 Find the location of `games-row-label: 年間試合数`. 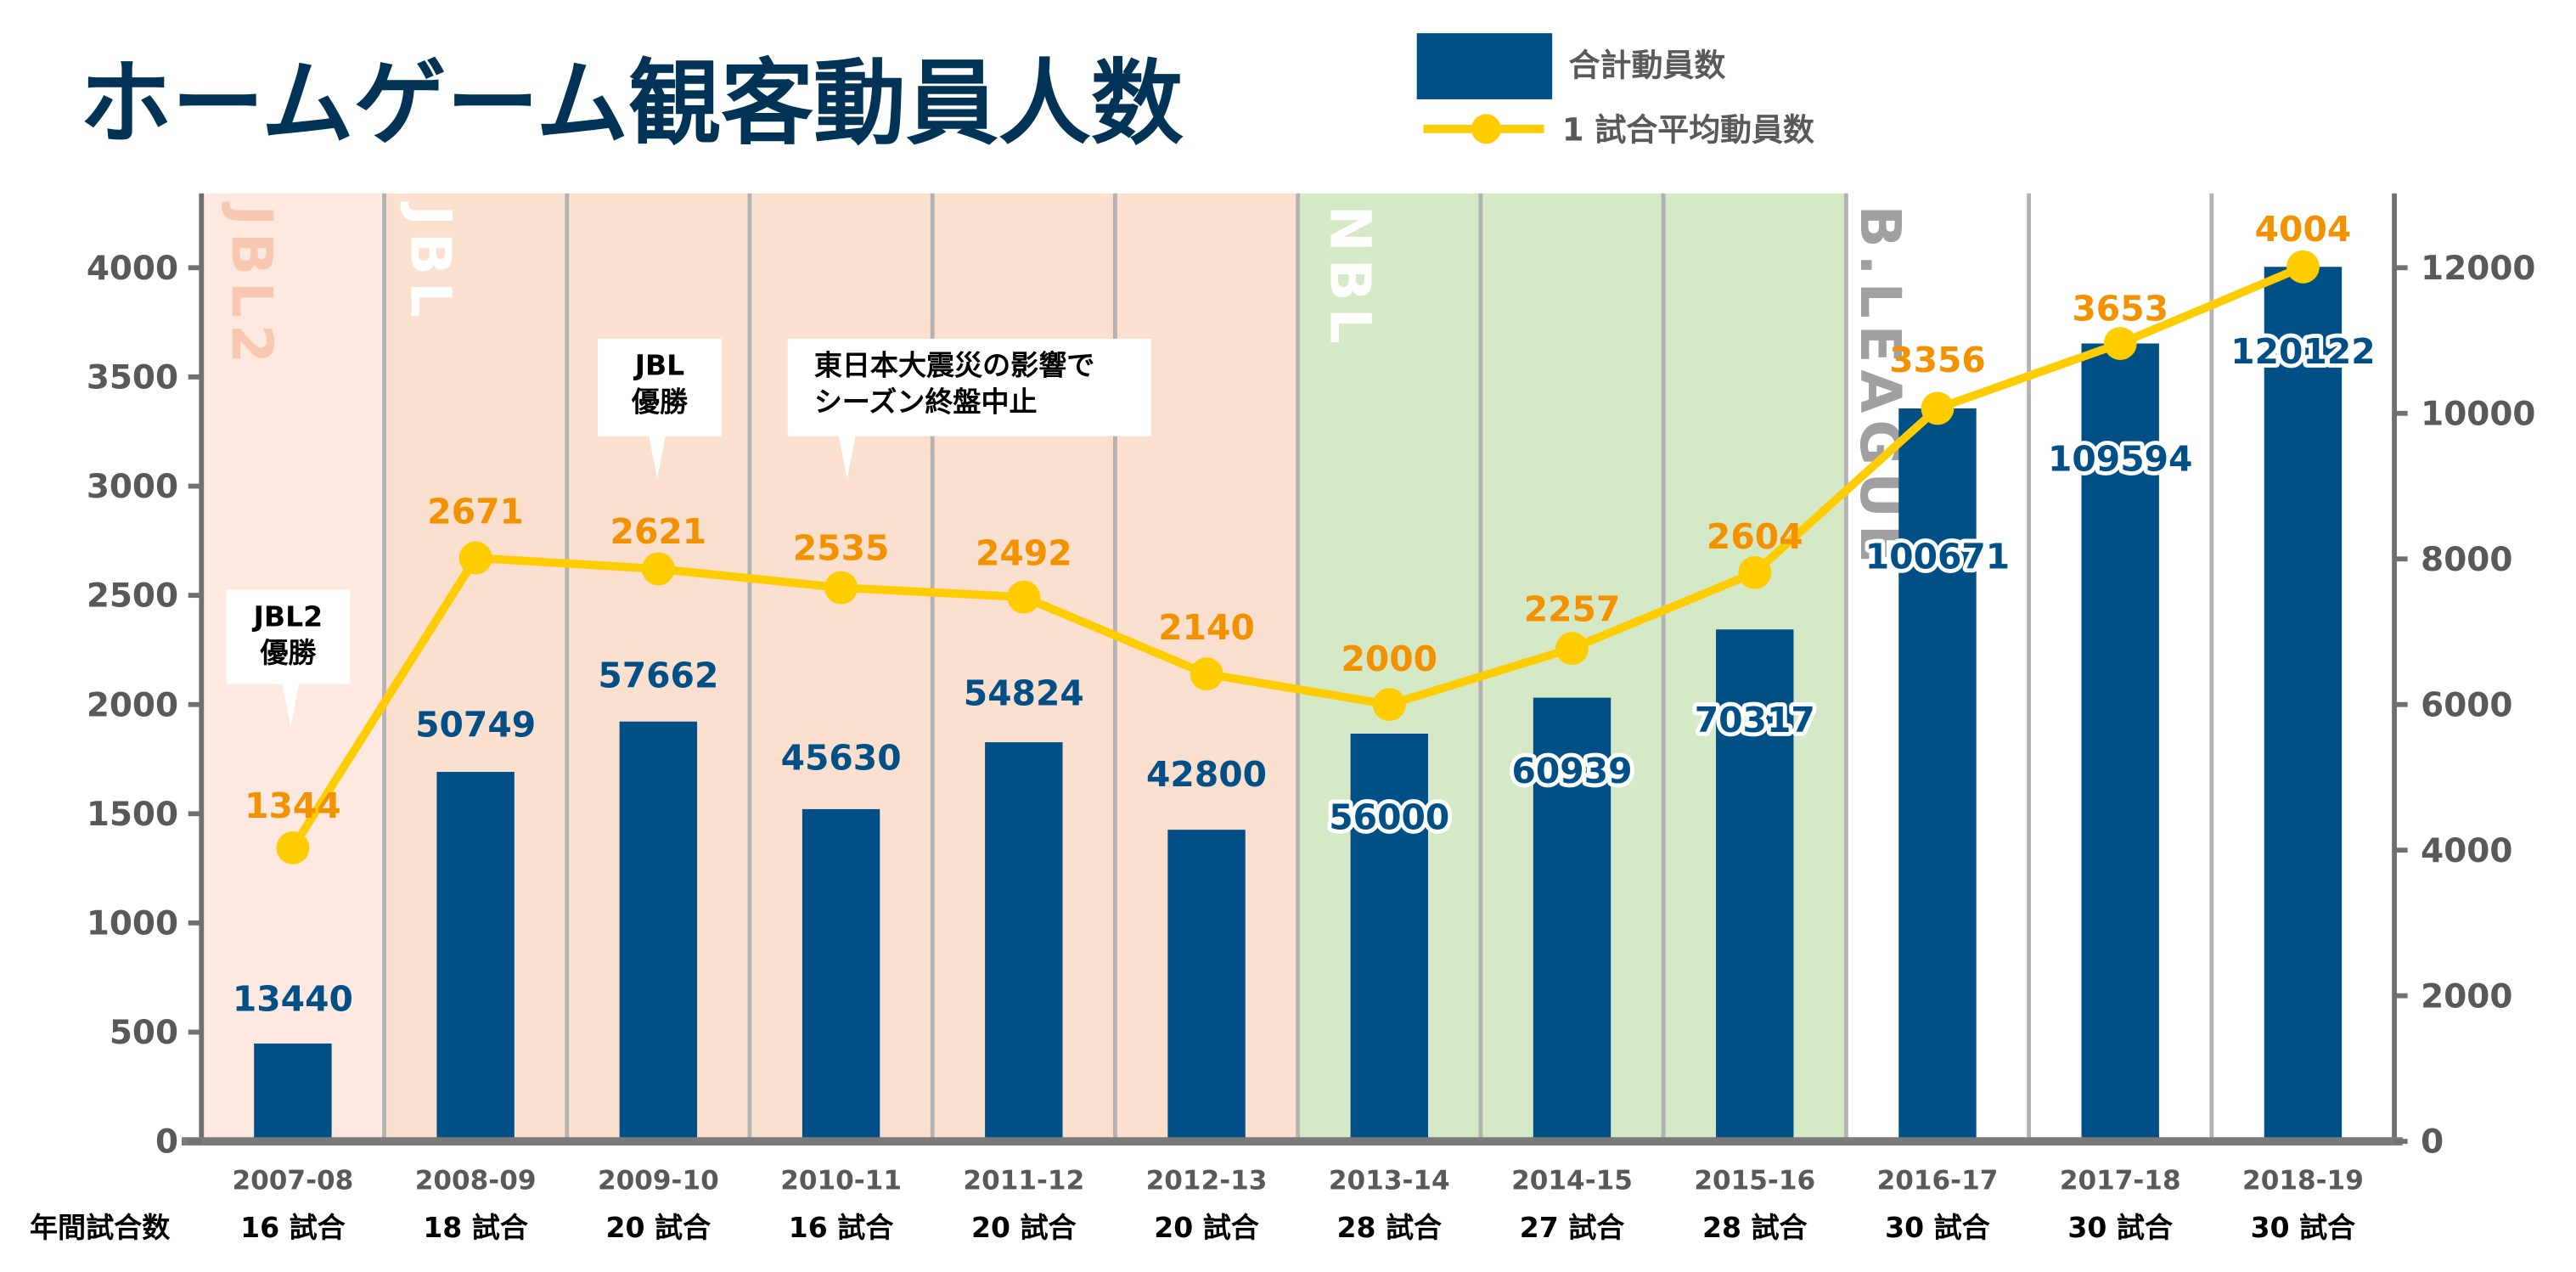

games-row-label: 年間試合数 is located at coordinates (100, 1227).